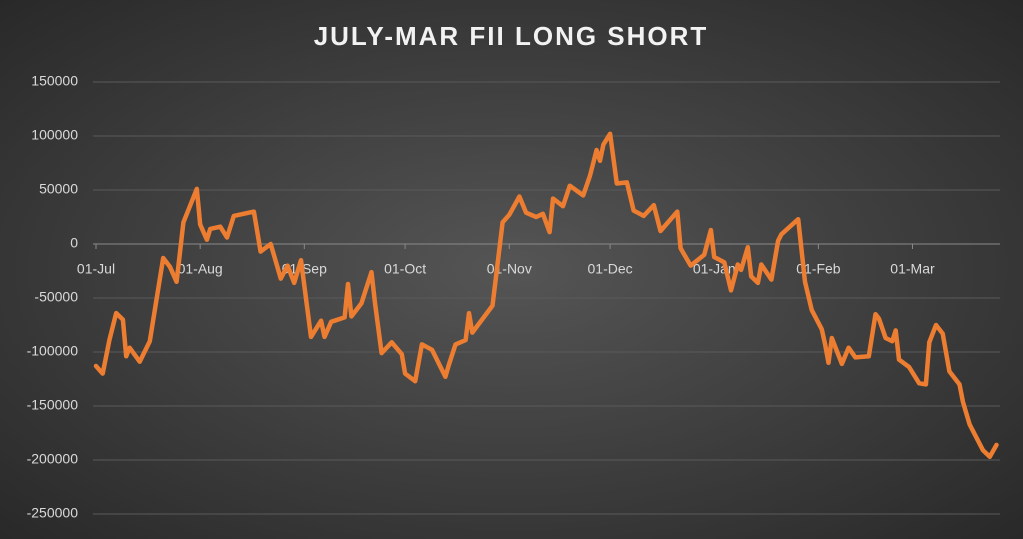 The image size is (1023, 539). Describe the element at coordinates (53, 405) in the screenshot. I see `y-tick-label: -150000` at that location.